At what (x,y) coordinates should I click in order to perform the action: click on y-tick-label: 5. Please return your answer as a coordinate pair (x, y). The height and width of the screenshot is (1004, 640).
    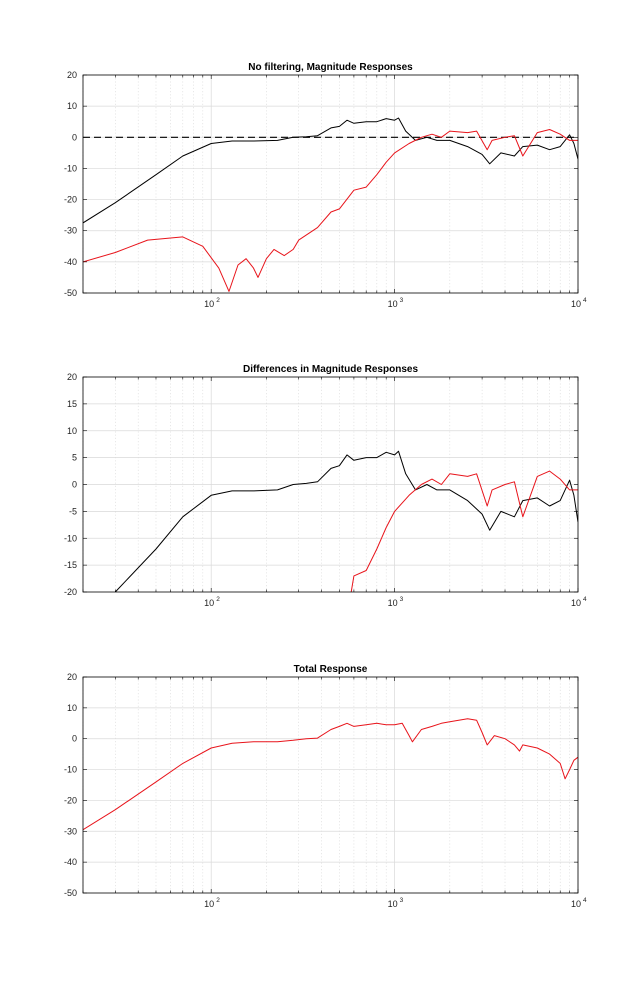
    Looking at the image, I should click on (74, 458).